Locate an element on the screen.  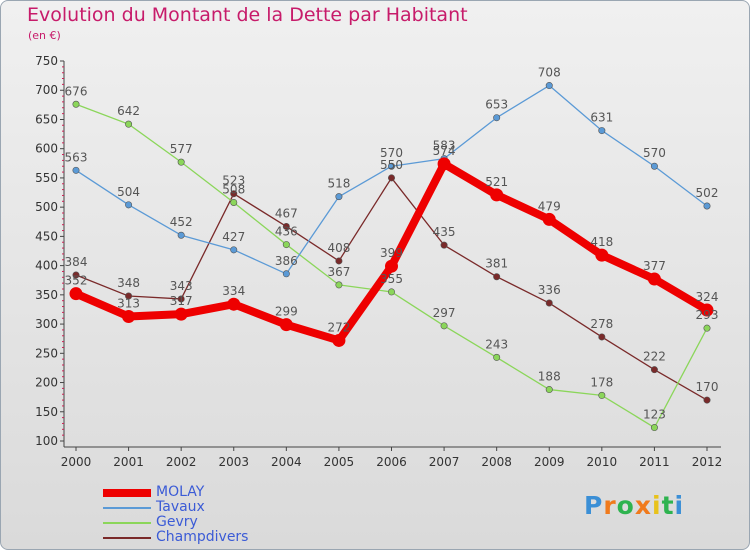
data-label-gevry: 293 is located at coordinates (707, 315).